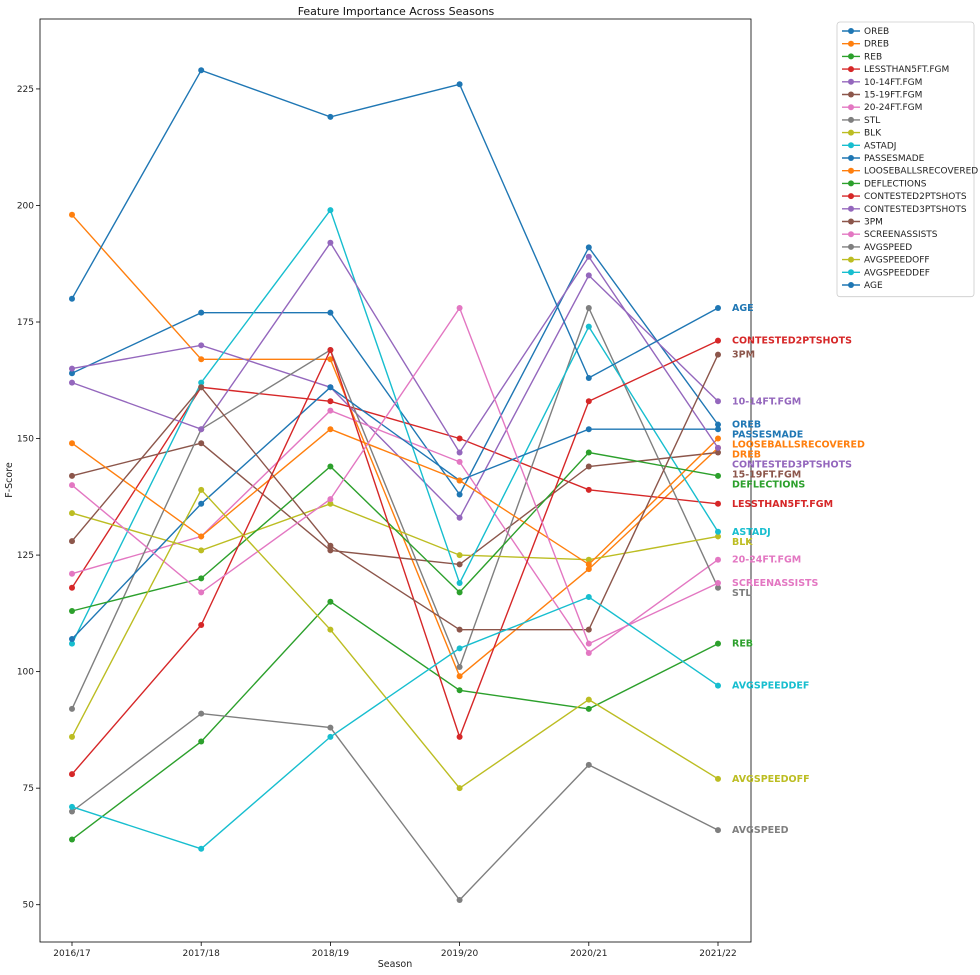 Image resolution: width=980 pixels, height=975 pixels. Describe the element at coordinates (880, 146) in the screenshot. I see `legend-label: ASTADJ` at that location.